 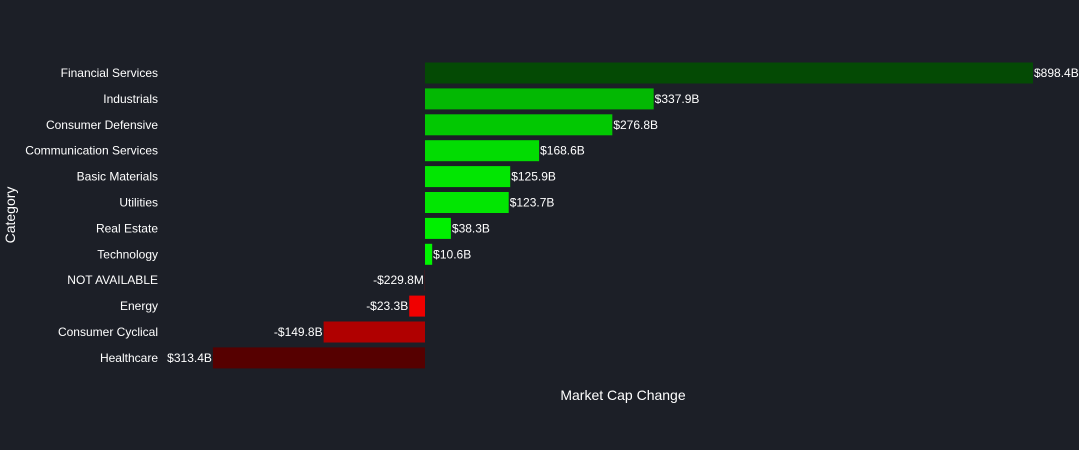 I want to click on category-label-communication-services: Communication Services, so click(x=91, y=151).